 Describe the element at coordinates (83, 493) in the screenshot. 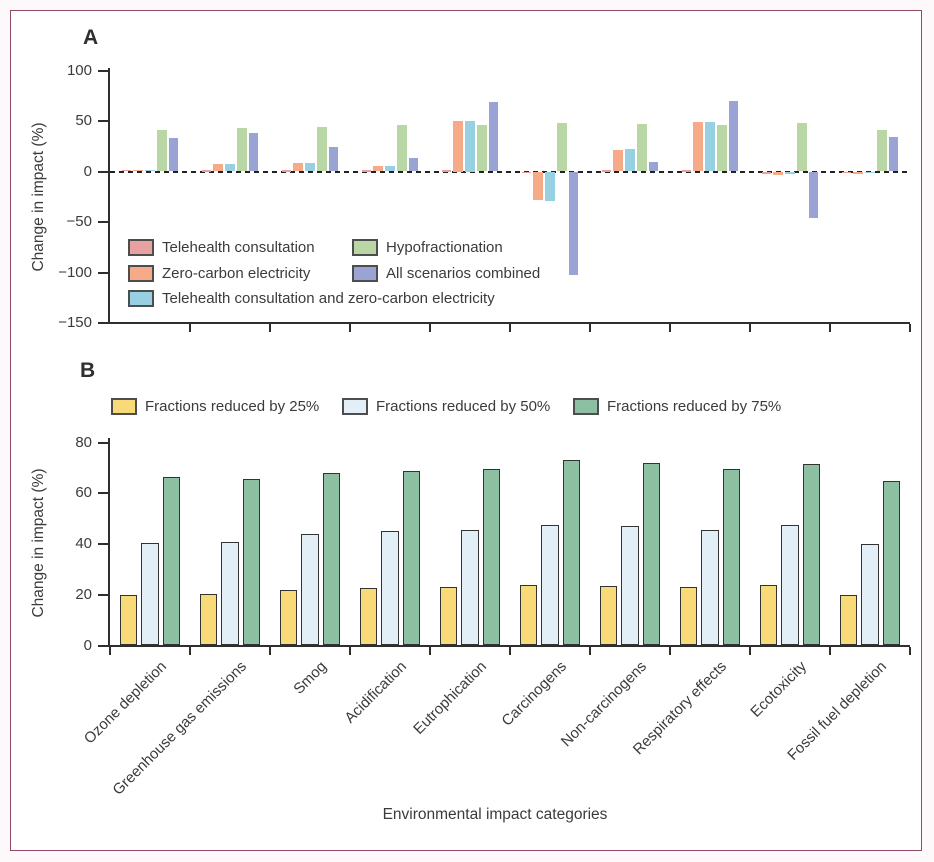

I see `y-tick-label: 60` at that location.